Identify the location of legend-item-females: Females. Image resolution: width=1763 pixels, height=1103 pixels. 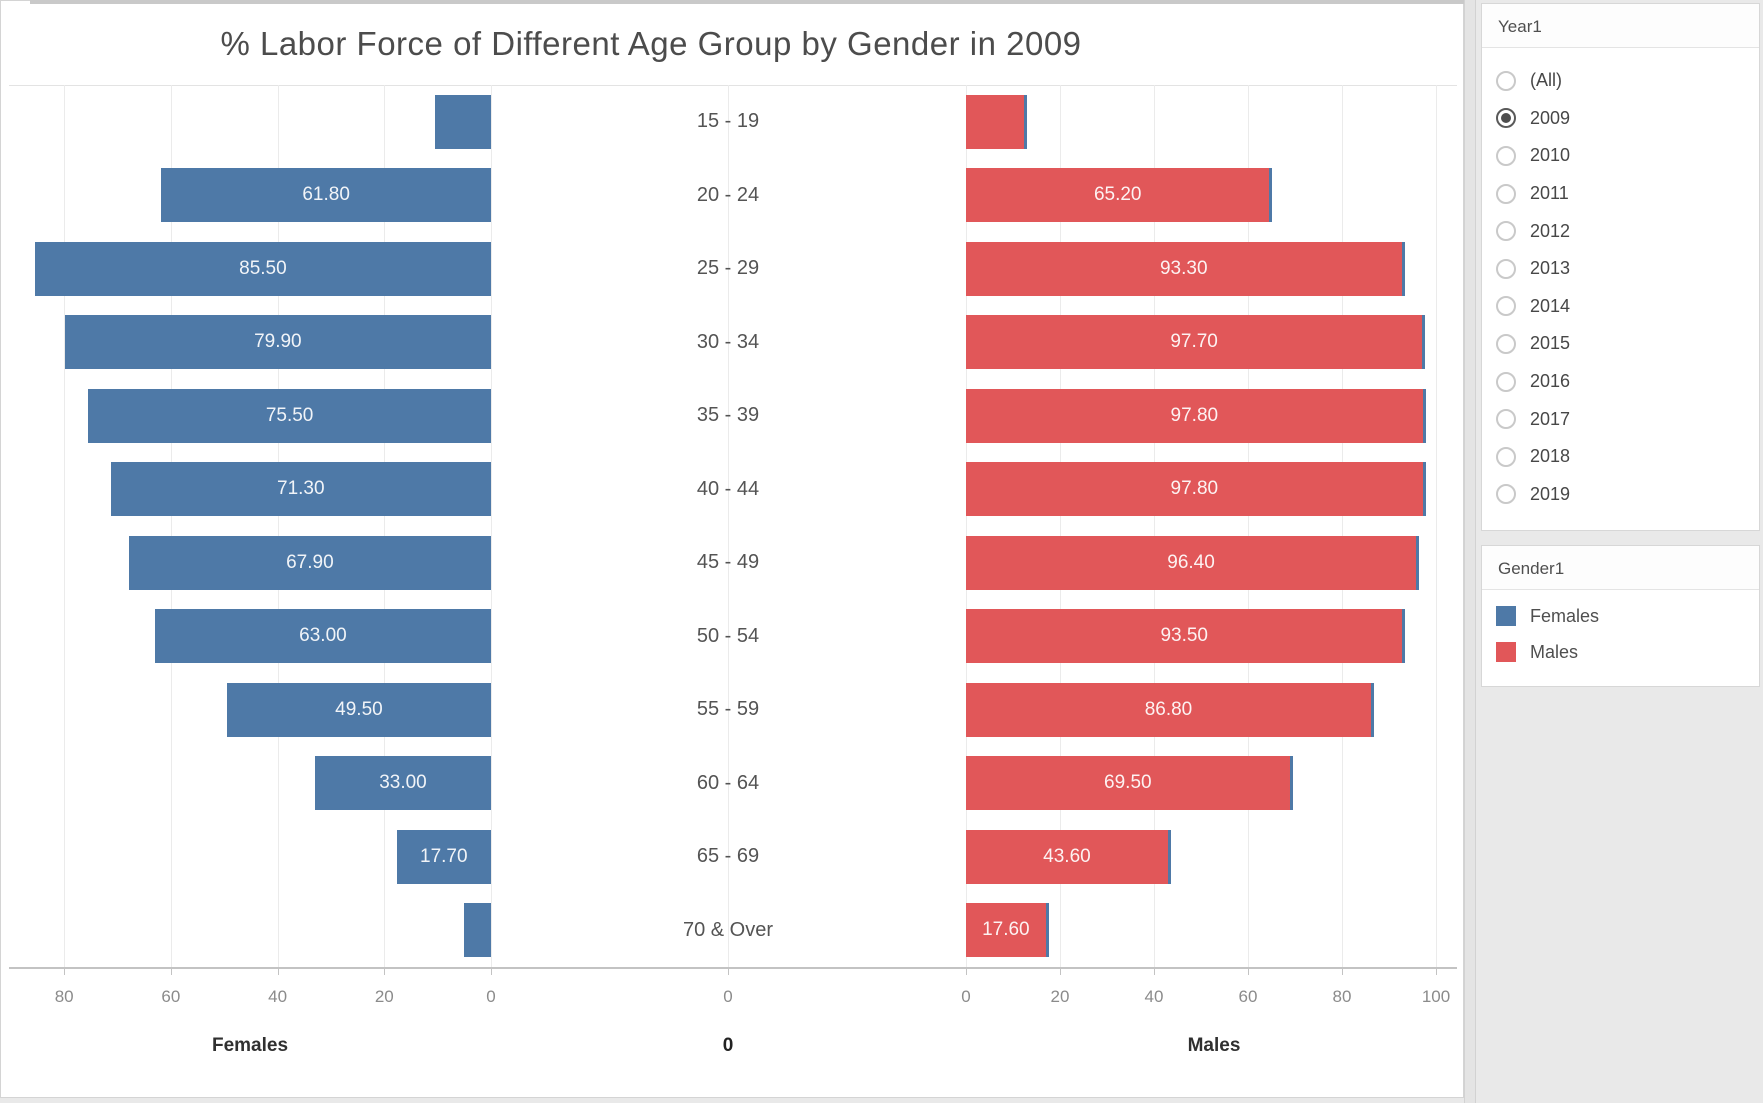
(1620, 616).